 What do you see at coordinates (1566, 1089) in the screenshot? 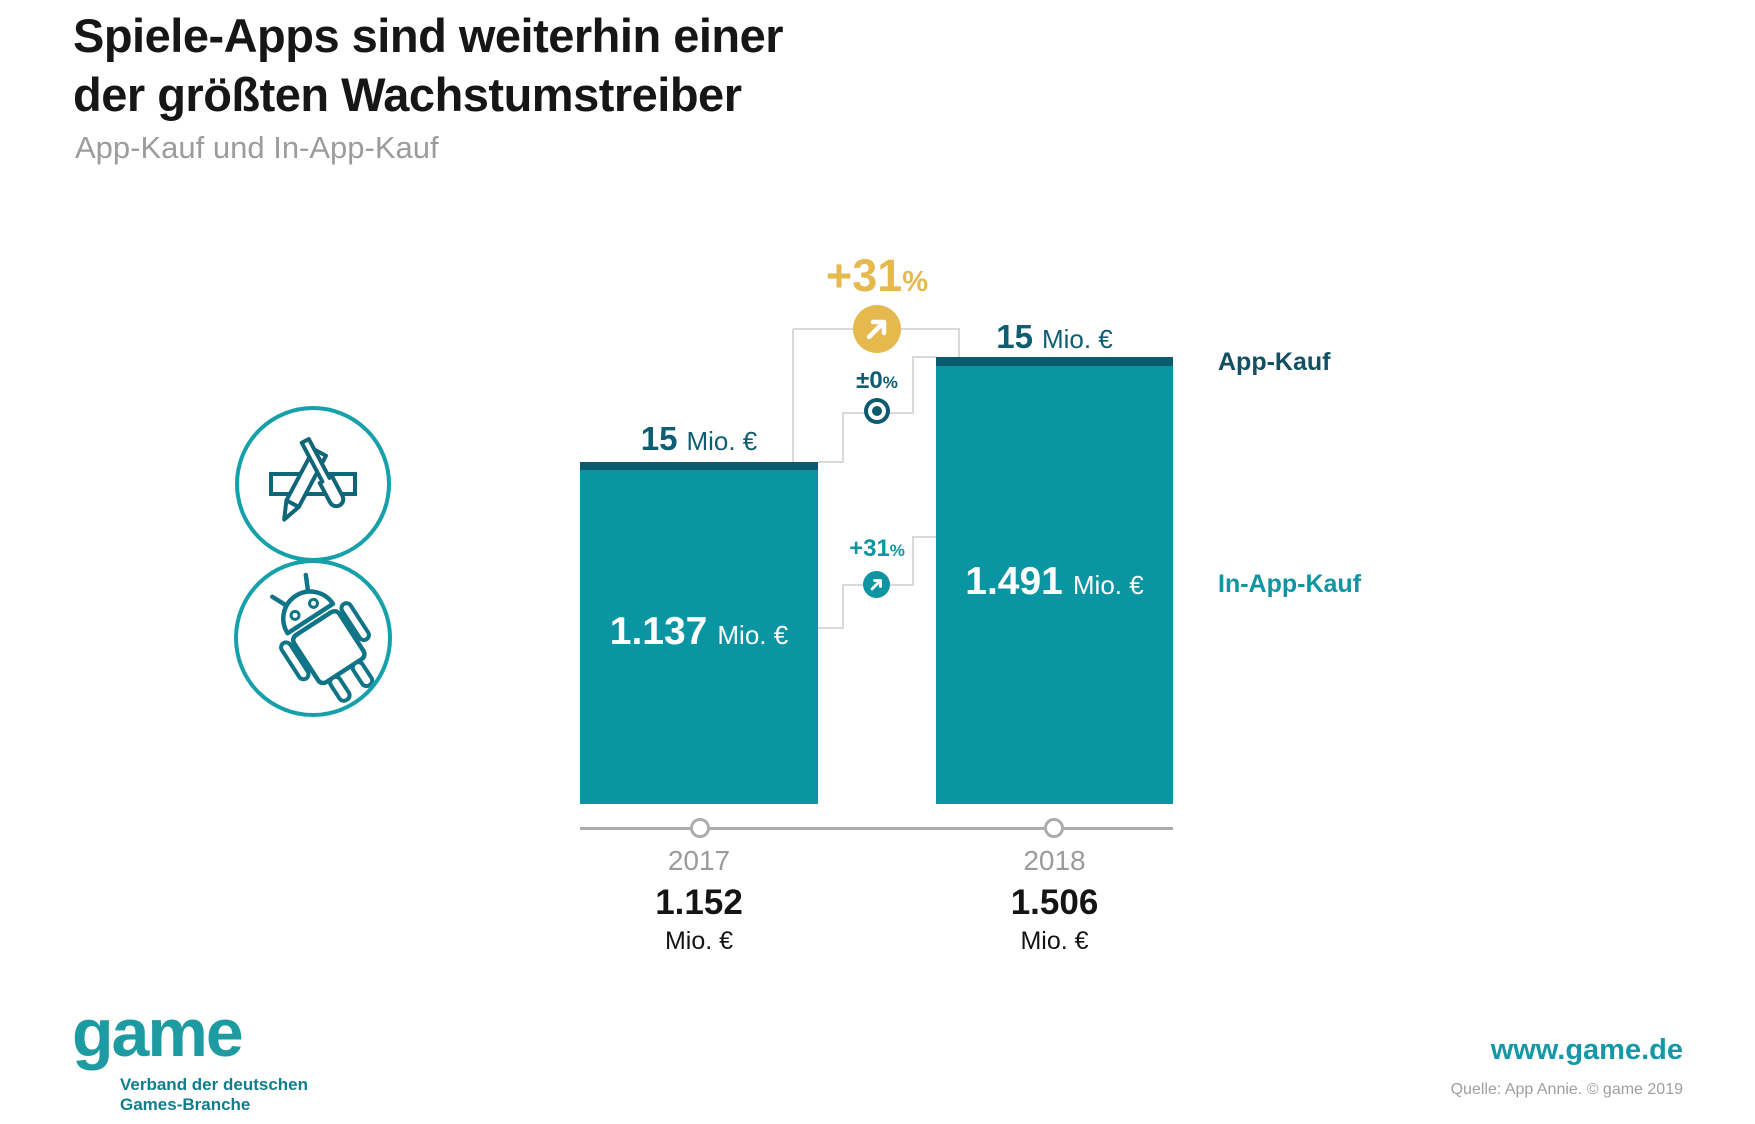
I see `source-note: Quelle: App Annie. © game 2019` at bounding box center [1566, 1089].